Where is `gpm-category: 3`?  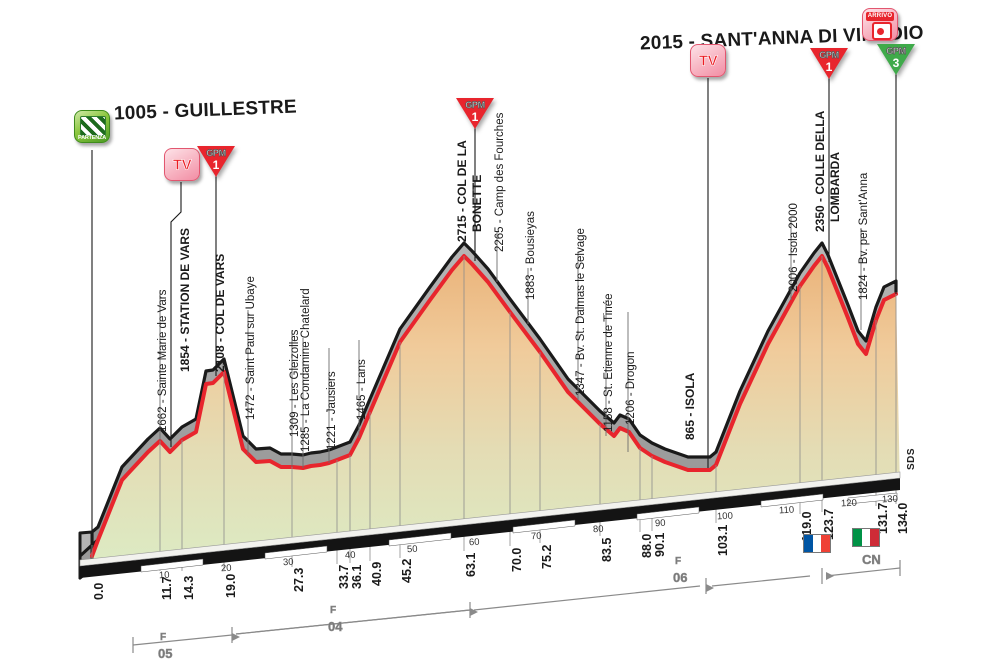
gpm-category: 3 is located at coordinates (896, 63).